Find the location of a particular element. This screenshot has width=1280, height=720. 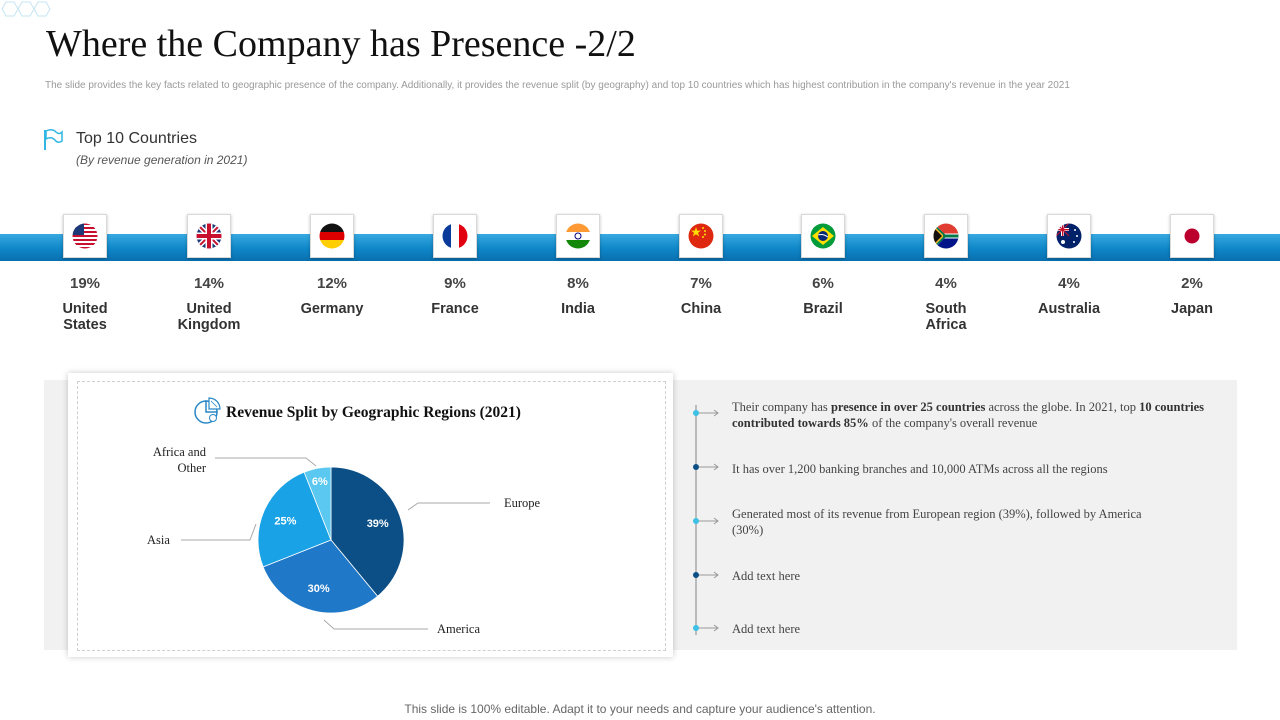

callout-label-europe: Europe is located at coordinates (522, 503).